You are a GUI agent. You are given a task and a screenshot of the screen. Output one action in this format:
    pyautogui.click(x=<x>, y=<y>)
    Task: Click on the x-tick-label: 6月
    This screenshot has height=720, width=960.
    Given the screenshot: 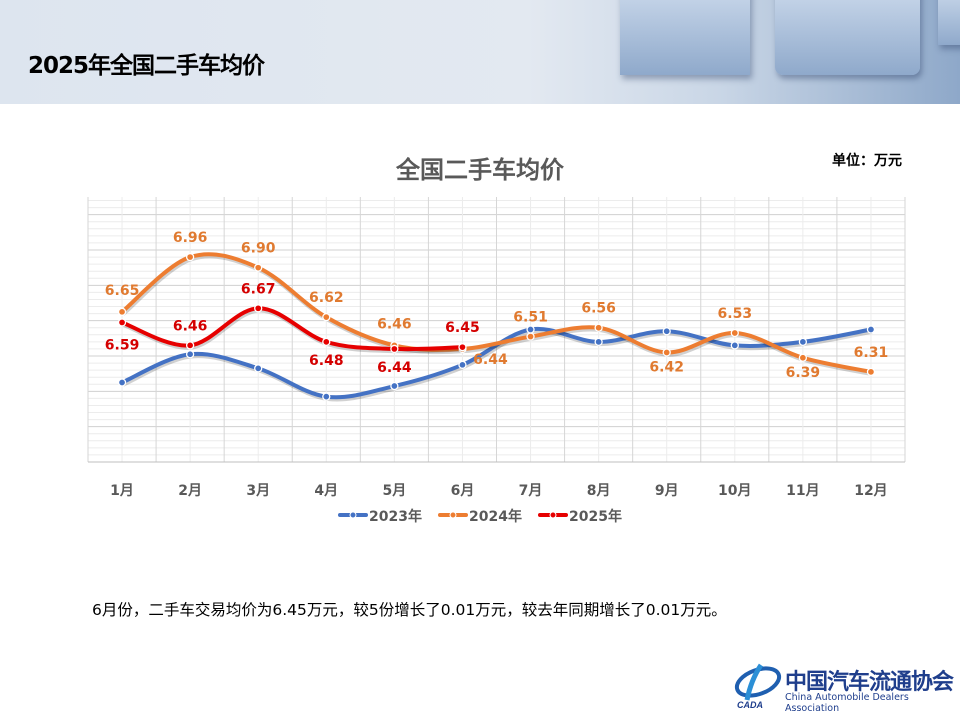 What is the action you would take?
    pyautogui.click(x=463, y=491)
    